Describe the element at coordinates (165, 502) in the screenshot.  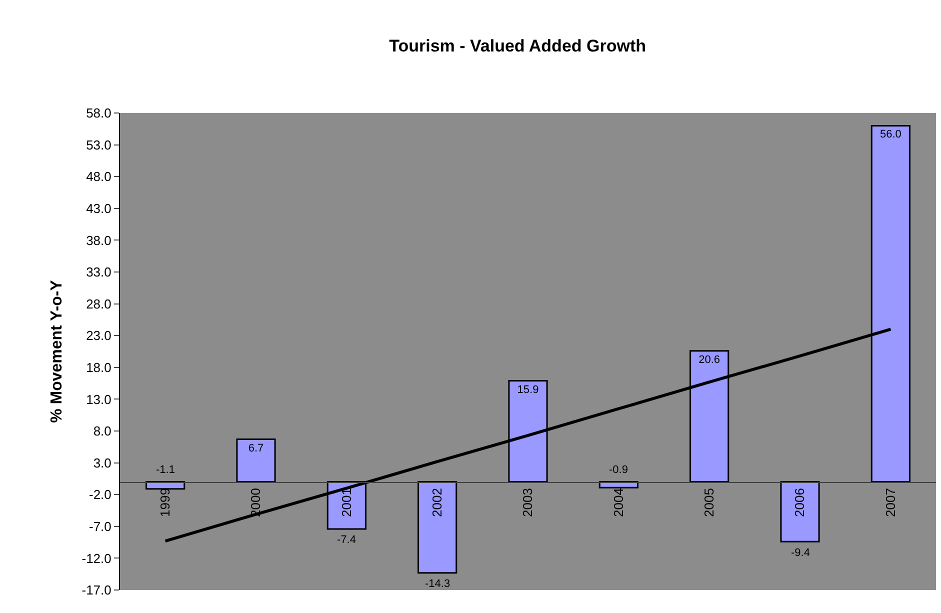
I see `x-tick-label: 1999` at that location.